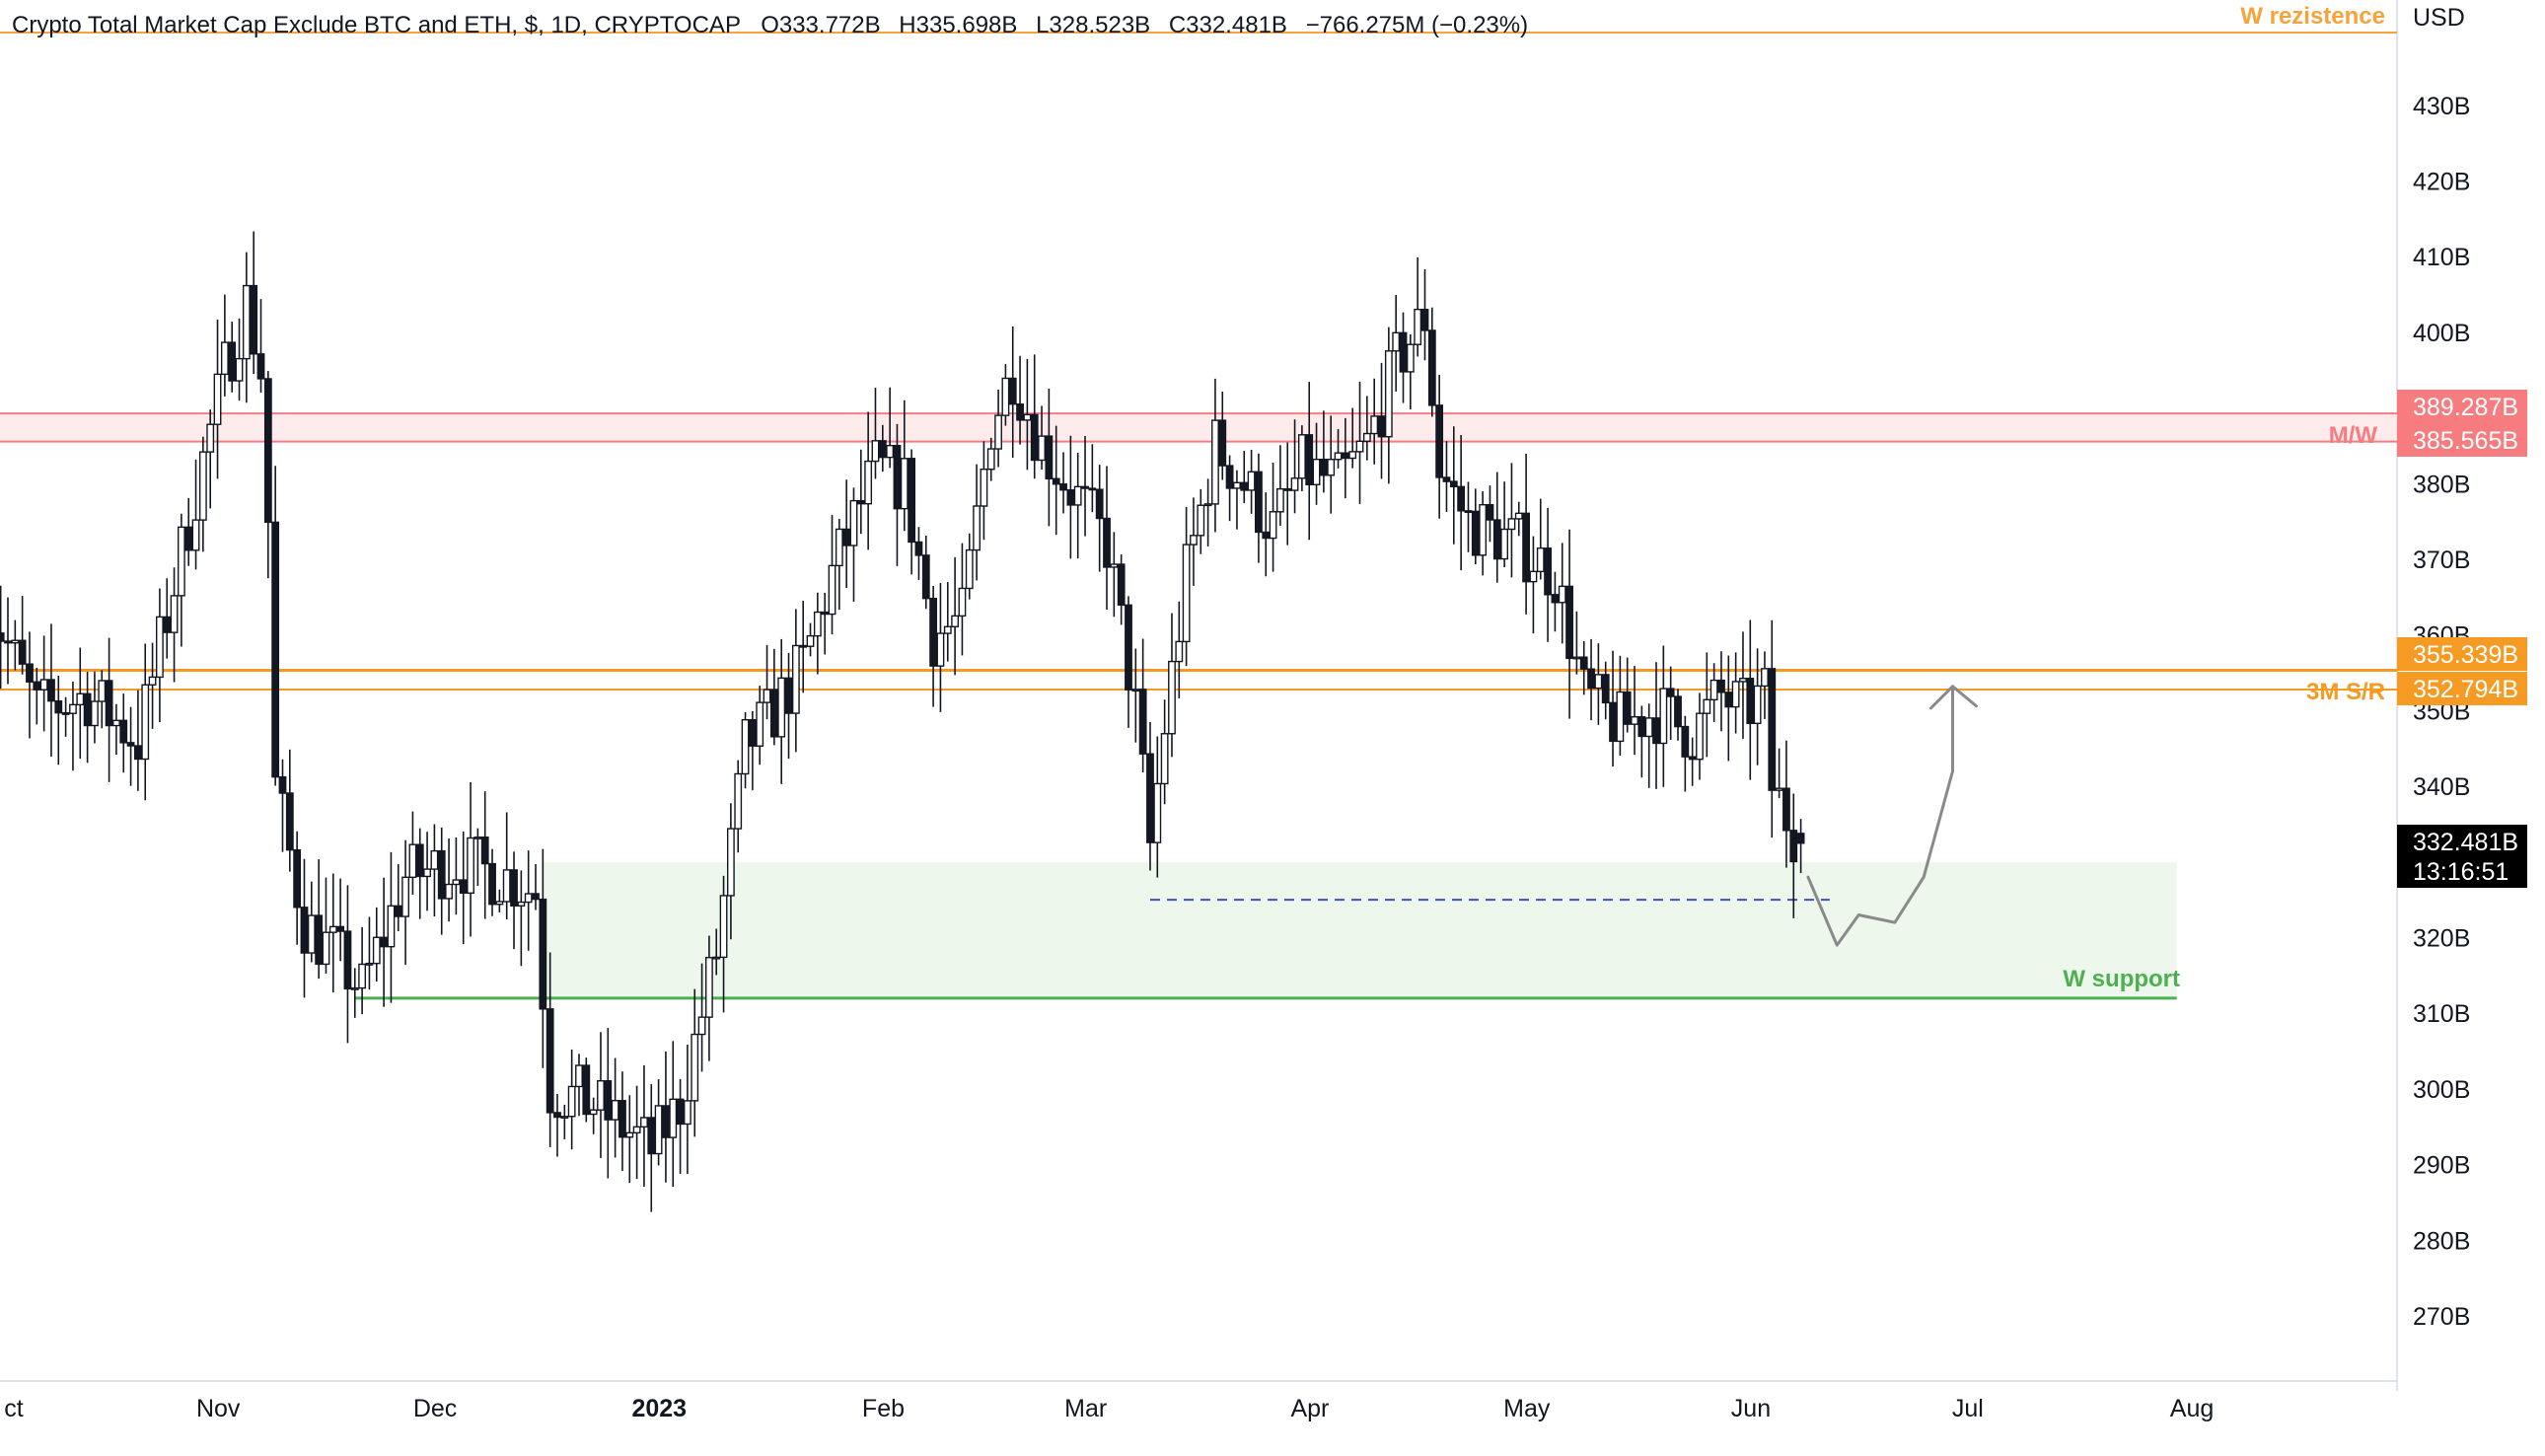  I want to click on y-tick-label: 370B, so click(2441, 560).